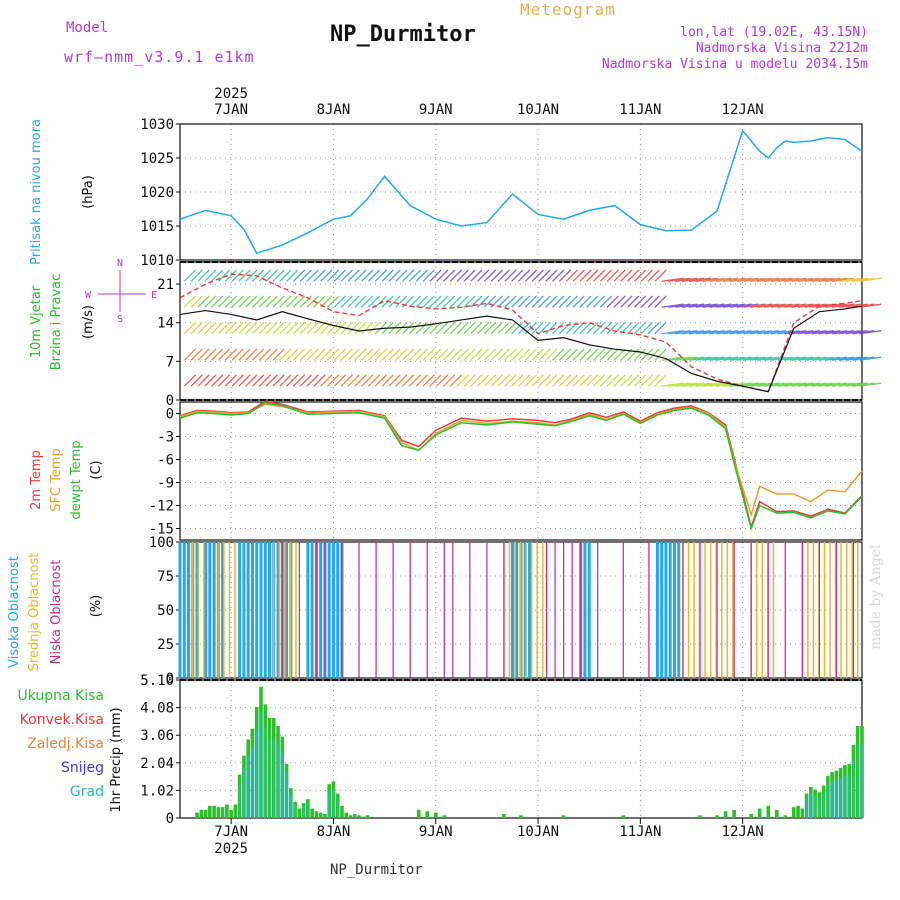 The height and width of the screenshot is (900, 900). What do you see at coordinates (532, 328) in the screenshot?
I see `wind-barbs` at bounding box center [532, 328].